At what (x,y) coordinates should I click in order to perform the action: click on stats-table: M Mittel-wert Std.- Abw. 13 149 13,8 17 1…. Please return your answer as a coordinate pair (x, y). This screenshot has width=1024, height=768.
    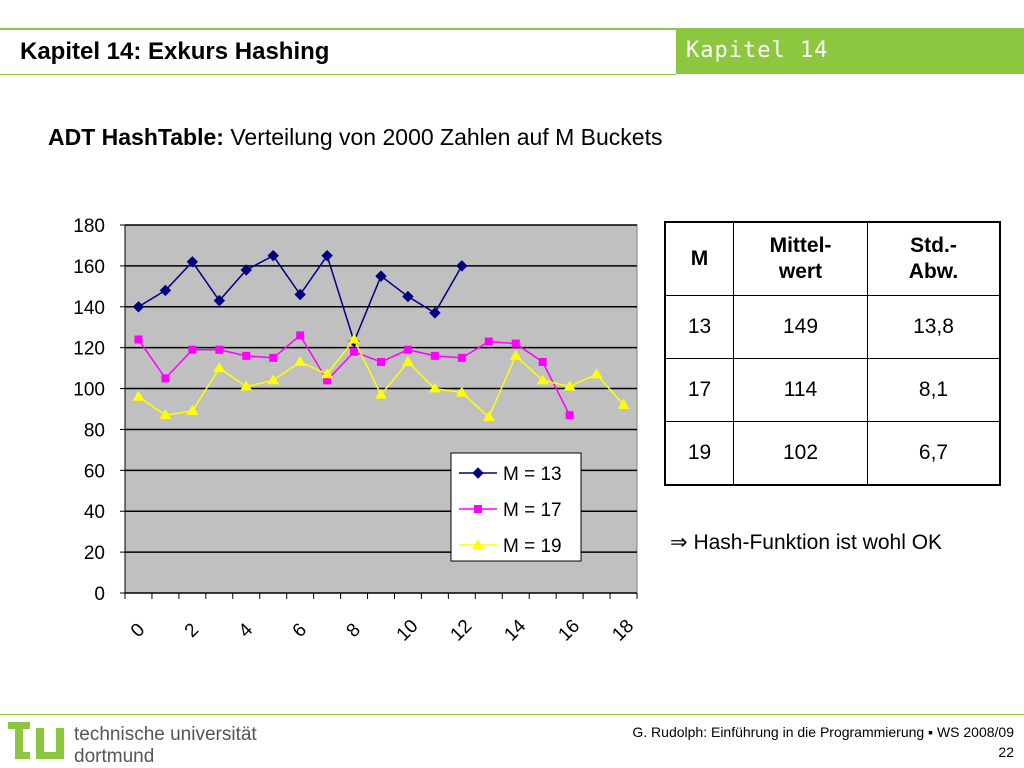
    Looking at the image, I should click on (832, 353).